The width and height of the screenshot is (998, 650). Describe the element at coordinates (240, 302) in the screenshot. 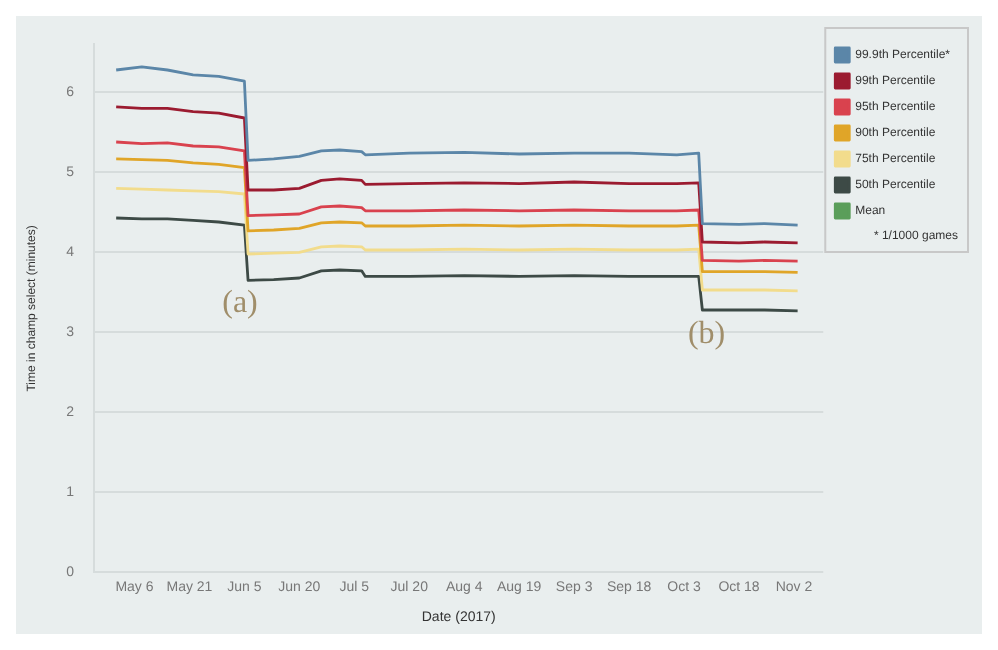

I see `annotation: (a)` at that location.